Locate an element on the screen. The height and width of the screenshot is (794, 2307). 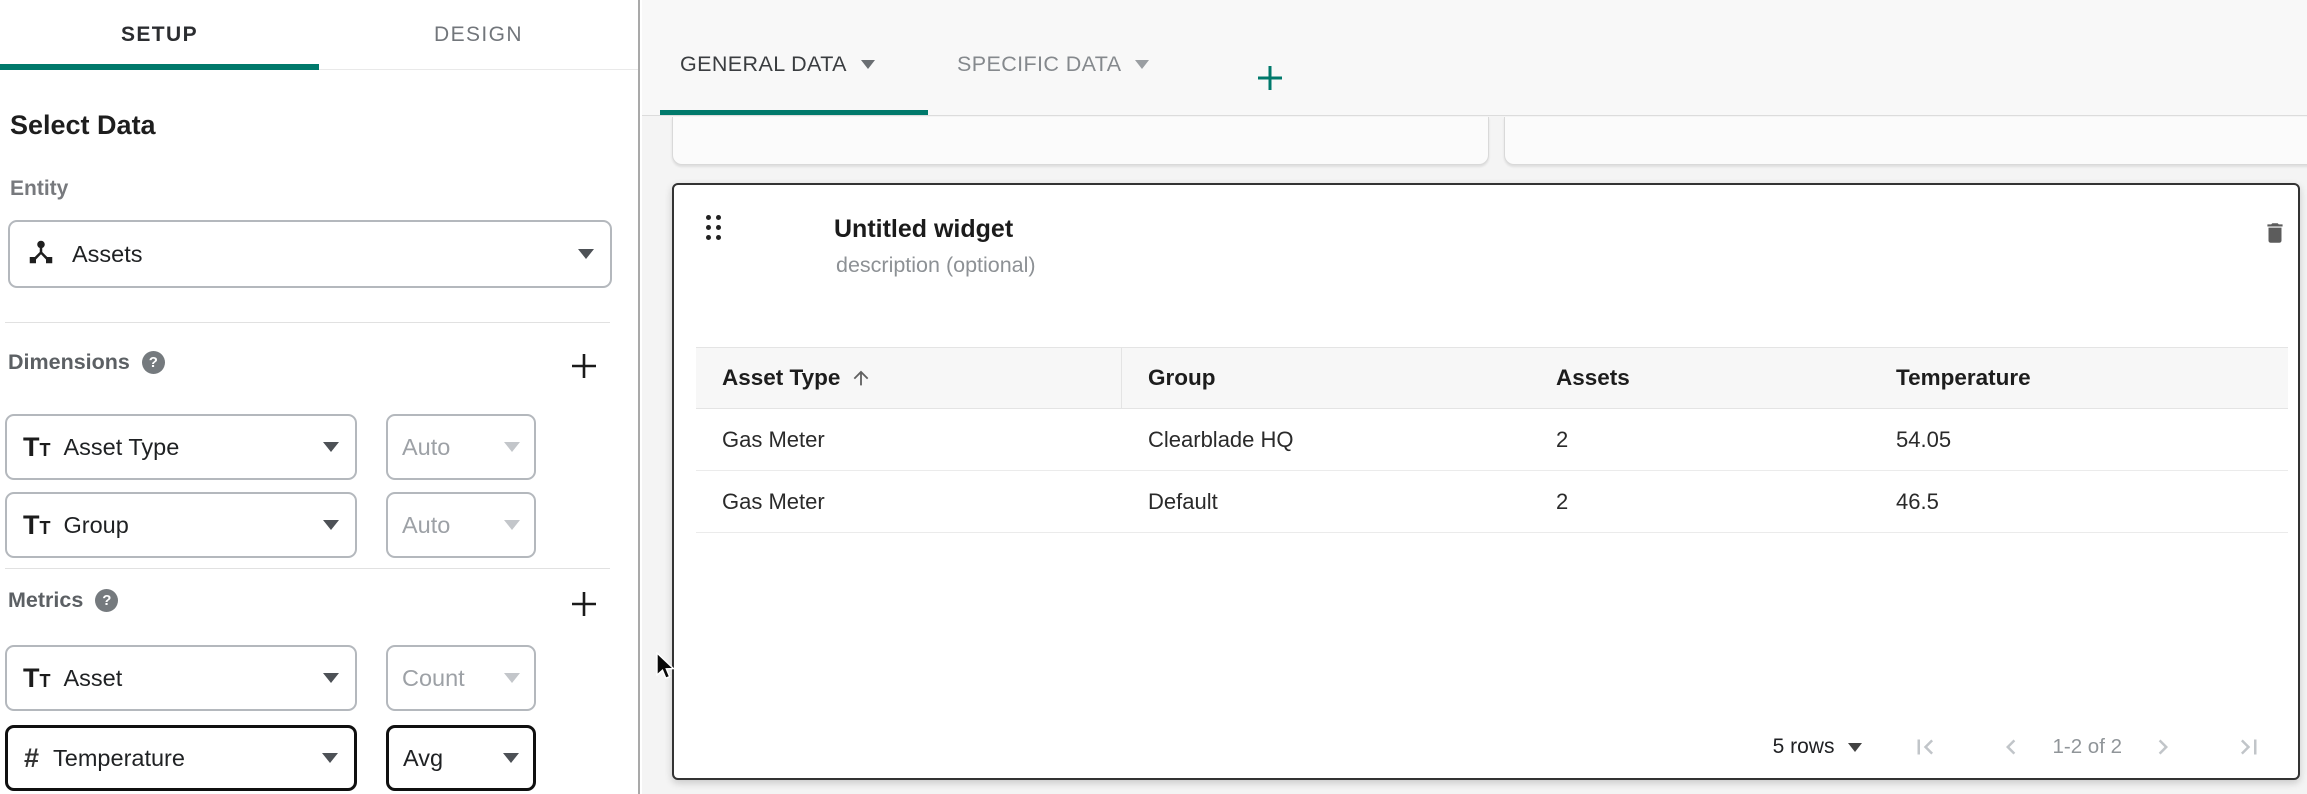
metric-agg-select-2: Avg is located at coordinates (461, 758).